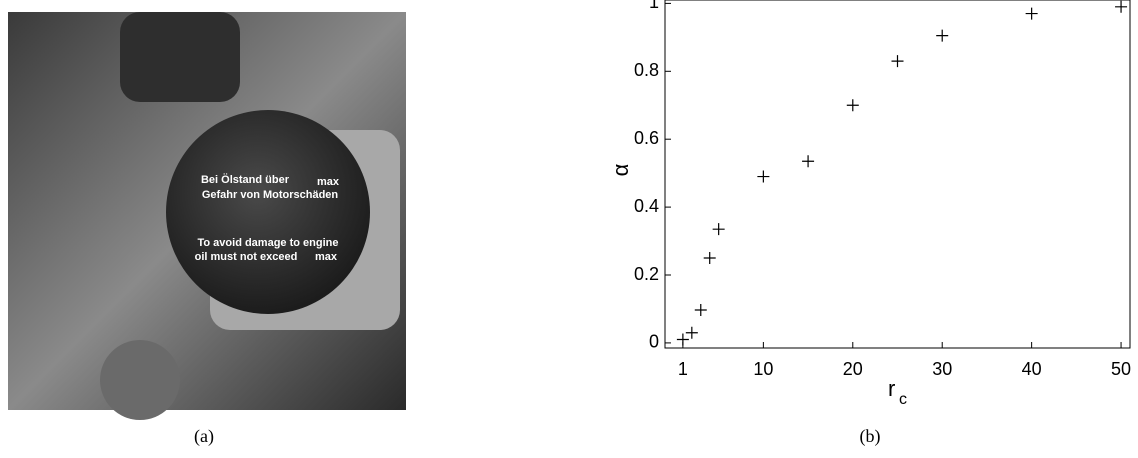 The image size is (1138, 458). What do you see at coordinates (204, 436) in the screenshot?
I see `caption: (a)` at bounding box center [204, 436].